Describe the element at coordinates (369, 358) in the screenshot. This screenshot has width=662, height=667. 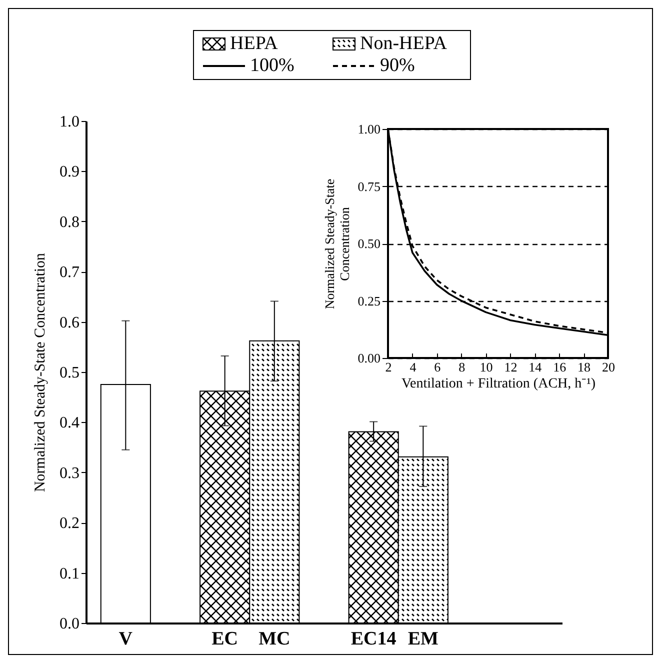
I see `y-tick-label: 0.00` at that location.